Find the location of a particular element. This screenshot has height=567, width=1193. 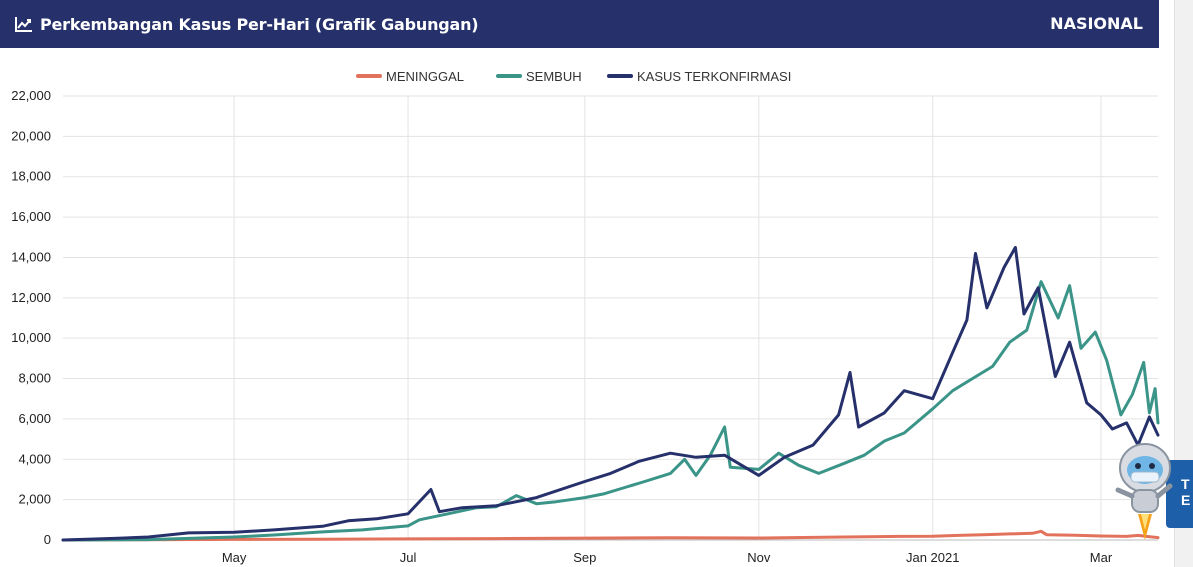

region-badge: NASIONAL is located at coordinates (1096, 23).